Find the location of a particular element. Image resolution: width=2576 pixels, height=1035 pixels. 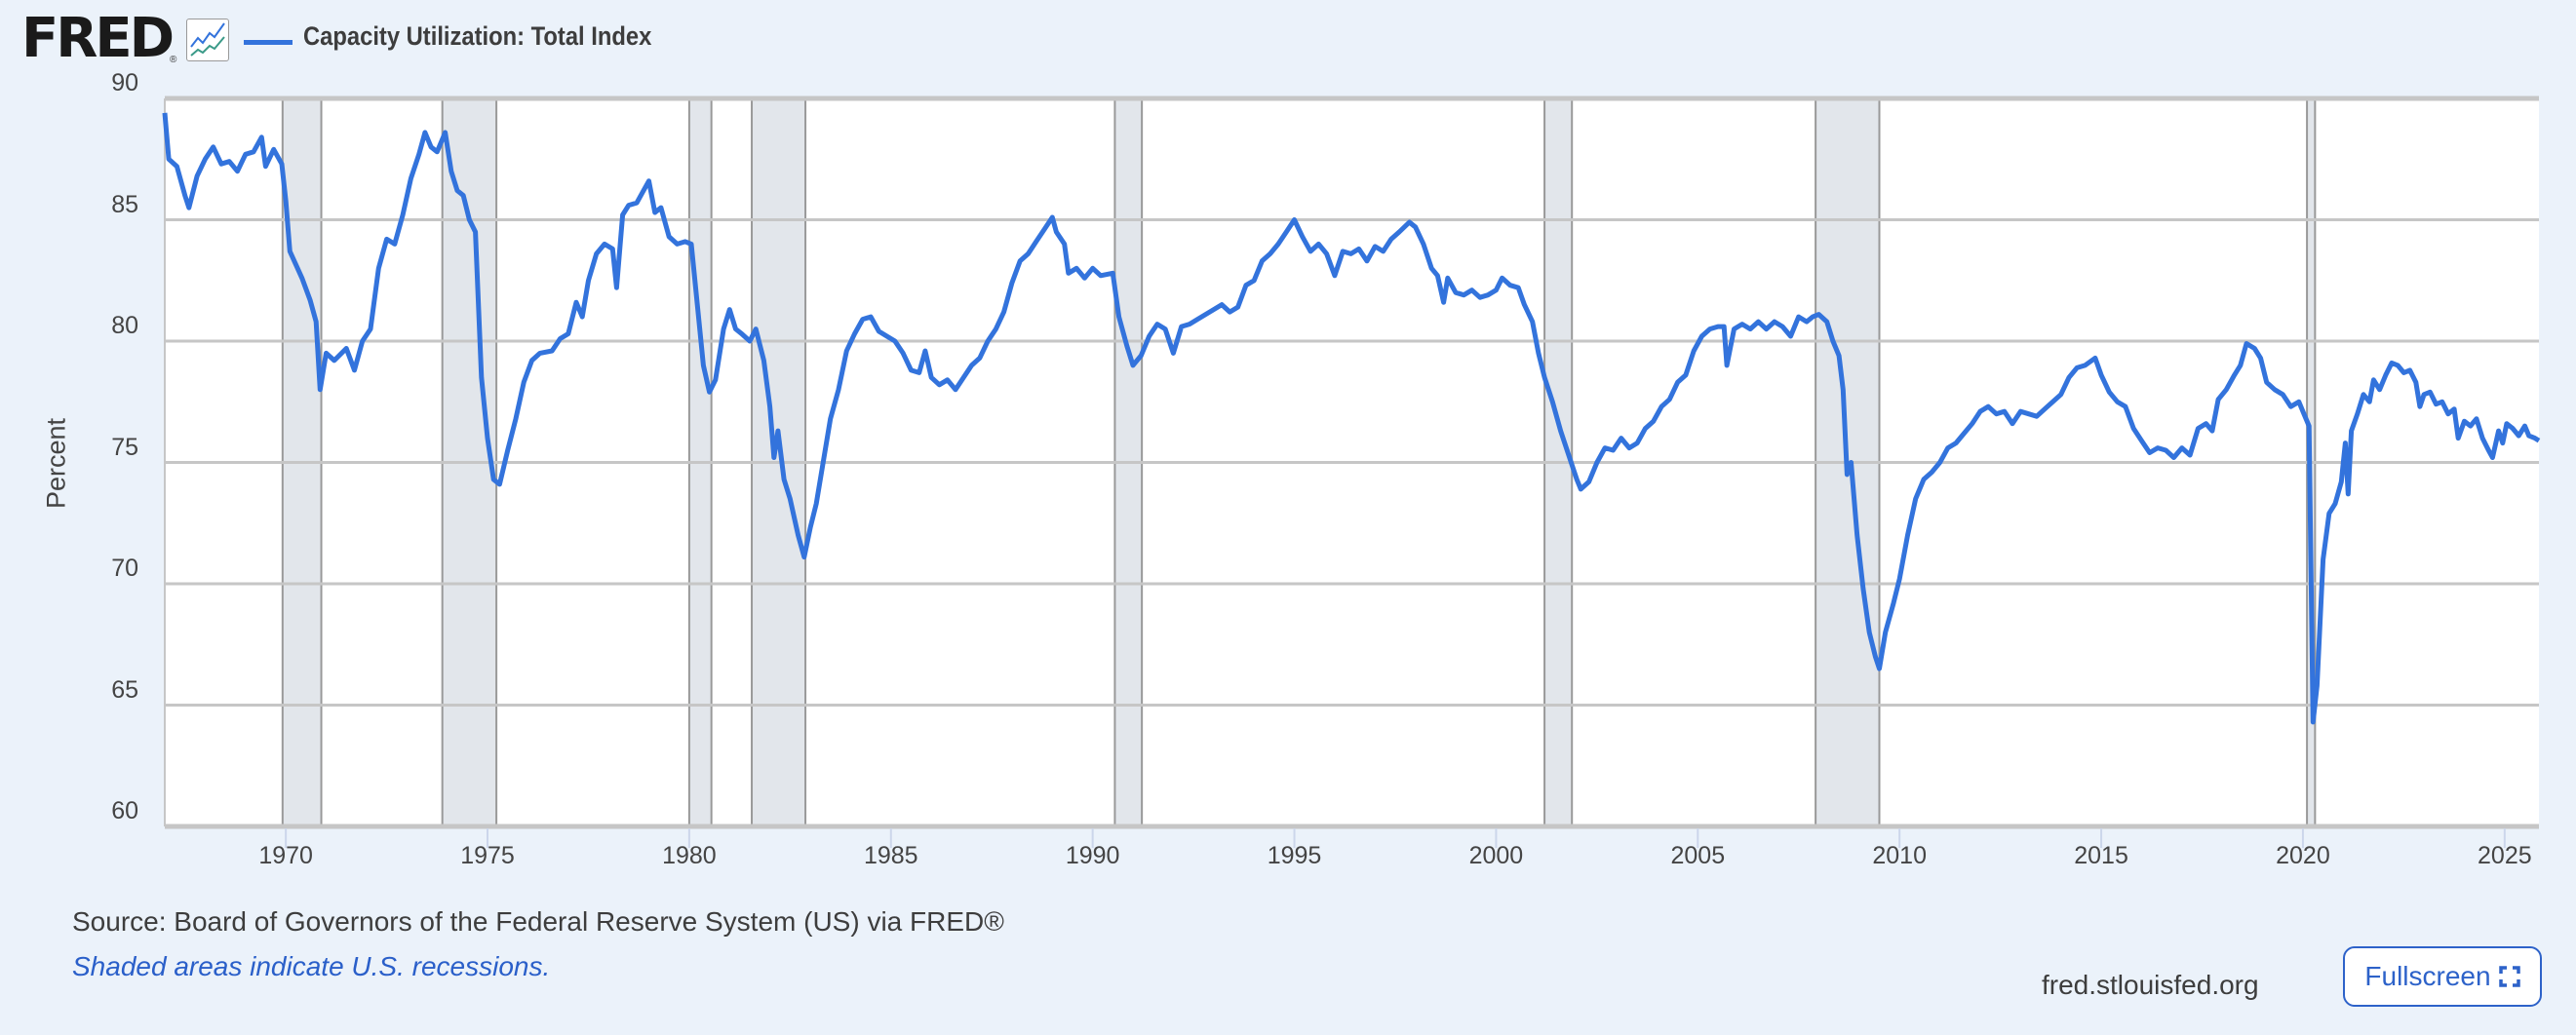

y-axis-title: Percent is located at coordinates (56, 463).